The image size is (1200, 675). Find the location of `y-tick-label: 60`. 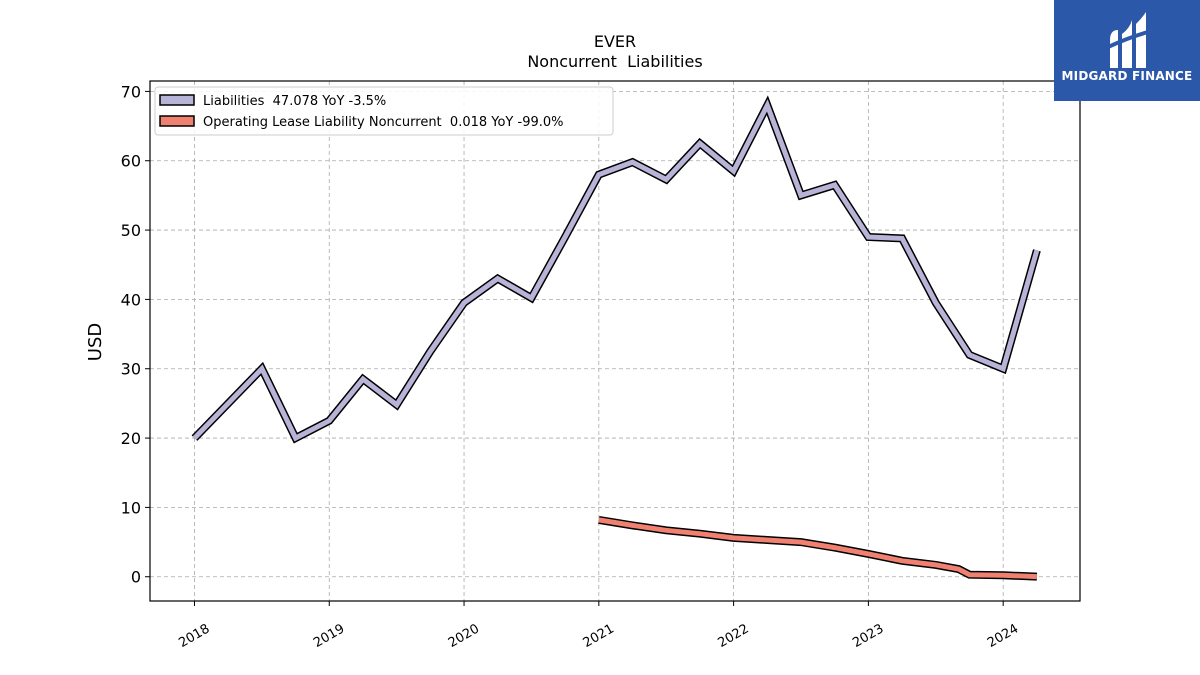

y-tick-label: 60 is located at coordinates (131, 161).